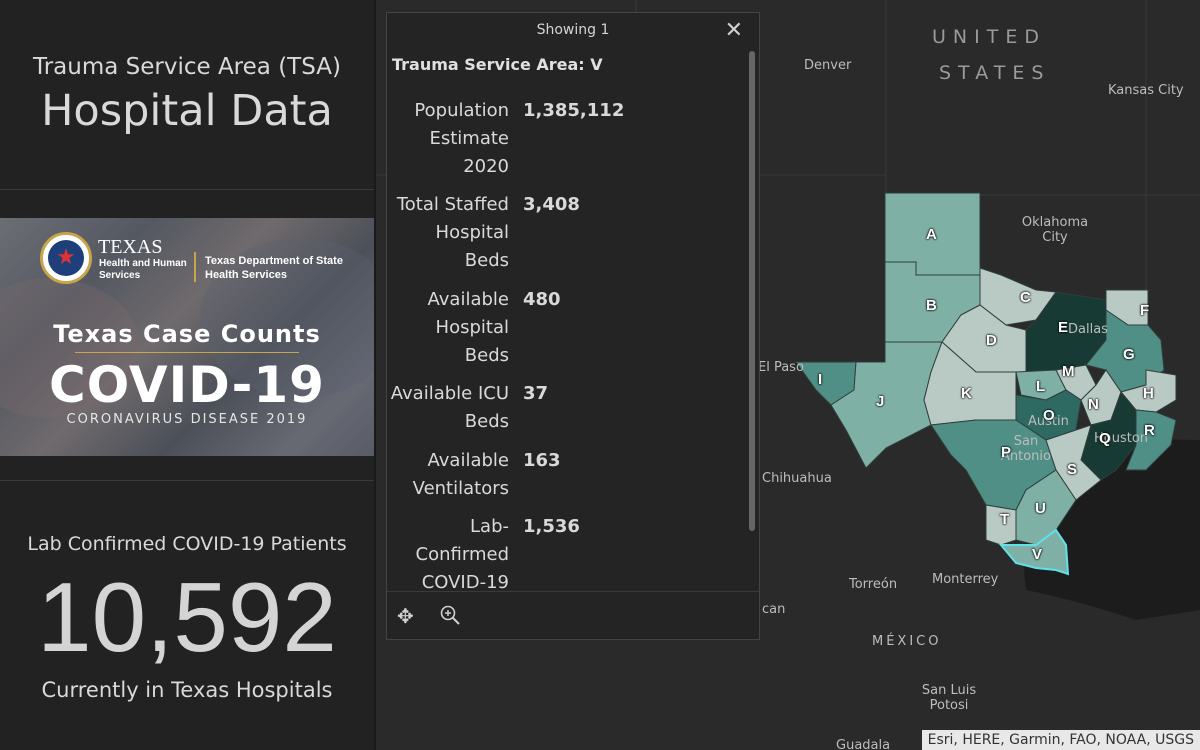 The image size is (1200, 750). Describe the element at coordinates (187, 544) in the screenshot. I see `stat-label: Lab Confirmed COVID-19 Patients` at that location.